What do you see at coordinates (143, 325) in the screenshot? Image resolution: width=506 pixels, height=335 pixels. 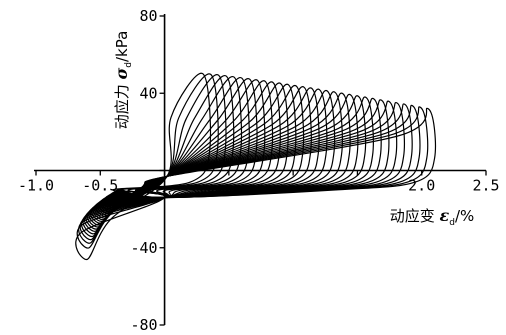 I see `y-tick-label: -80` at bounding box center [143, 325].